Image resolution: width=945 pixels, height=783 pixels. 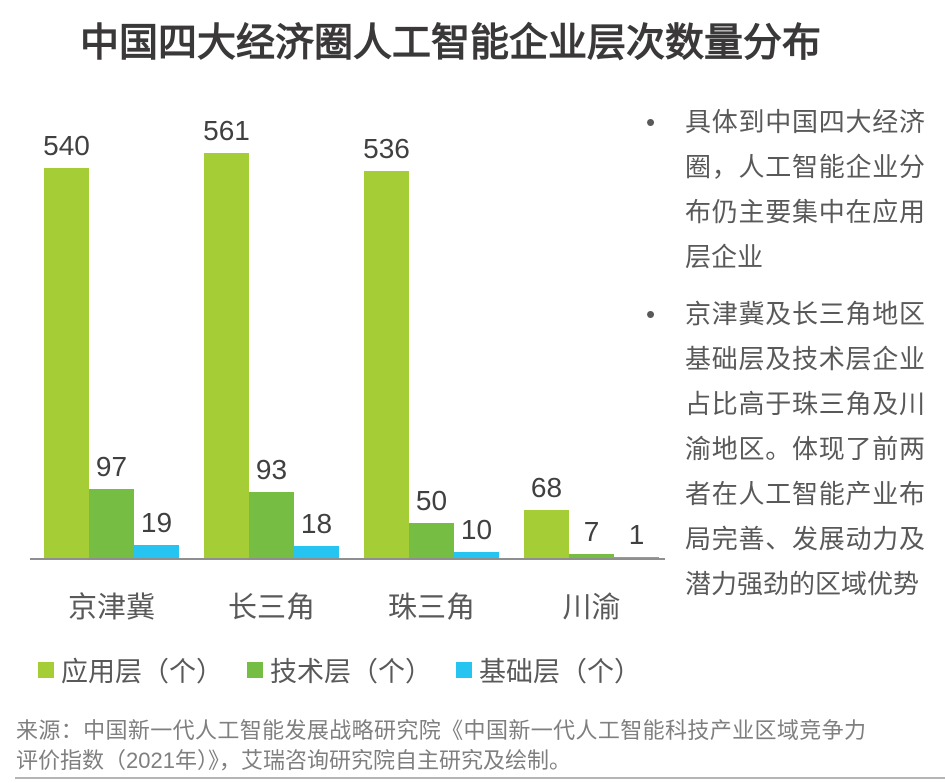 What do you see at coordinates (431, 346) in the screenshot?
I see `bar-group-珠三角: 536 50 10` at bounding box center [431, 346].